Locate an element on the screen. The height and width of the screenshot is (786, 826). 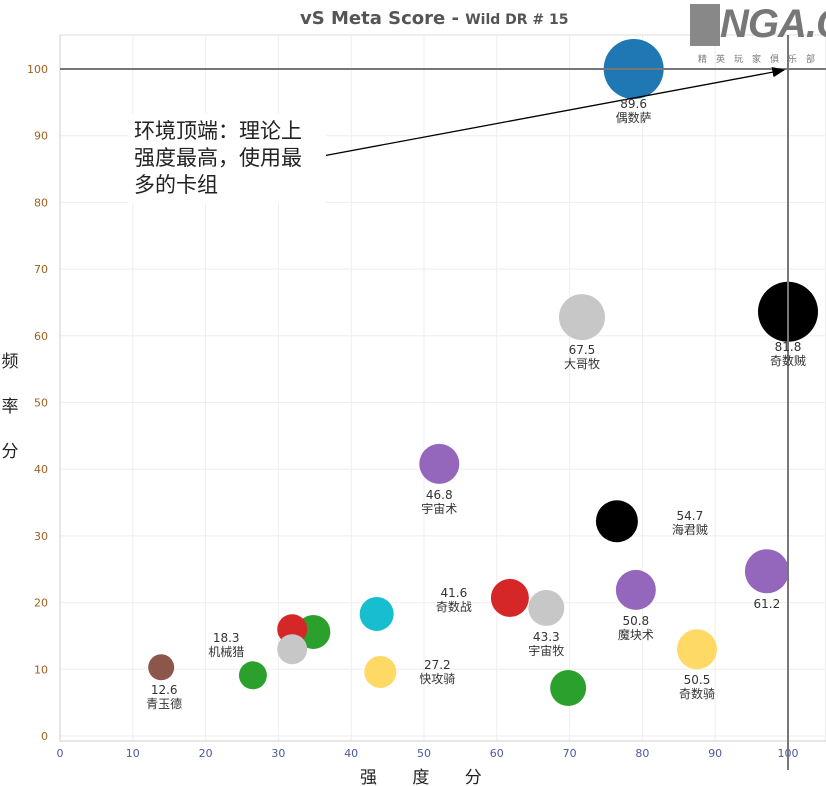
title-main: vS Meta Score - is located at coordinates (383, 18).